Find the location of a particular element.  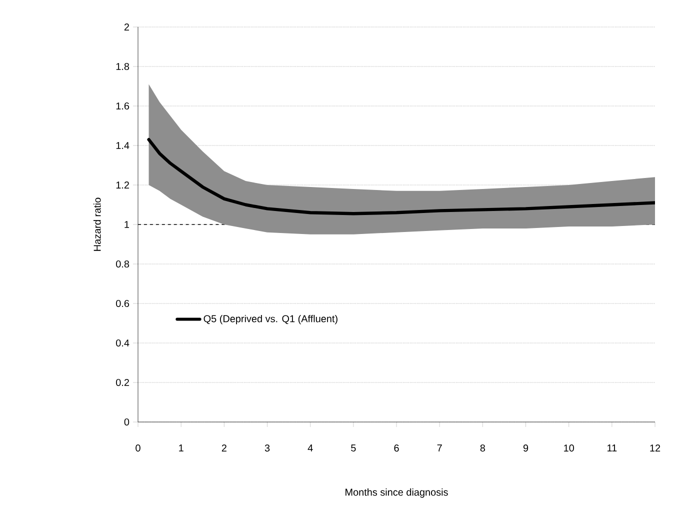

x-tick-label: 4 is located at coordinates (310, 448).